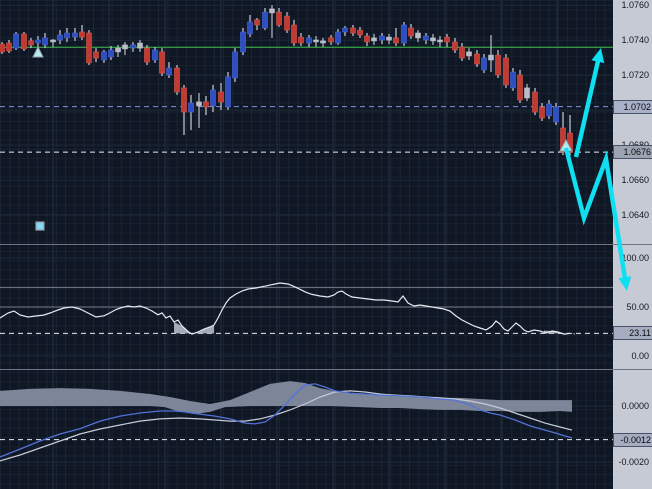  Describe the element at coordinates (632, 439) in the screenshot. I see `macd-value-badge: -0.0012` at that location.